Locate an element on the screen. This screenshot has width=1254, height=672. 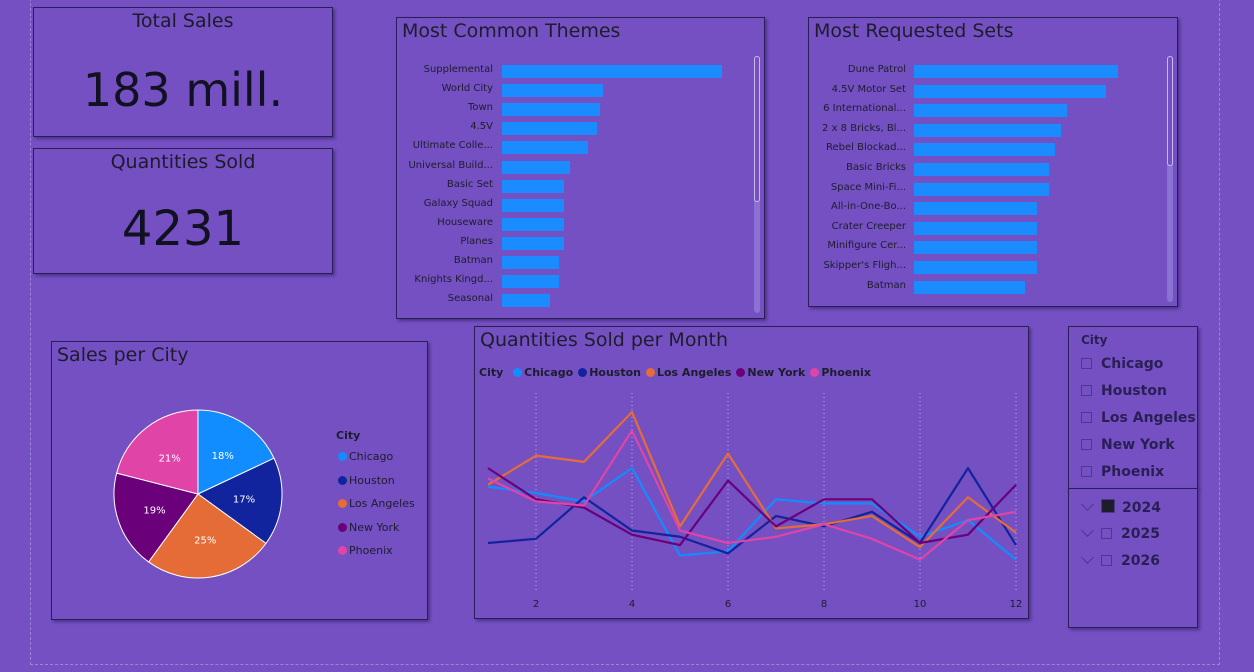
pie-legend-item: Chicago is located at coordinates (365, 456).